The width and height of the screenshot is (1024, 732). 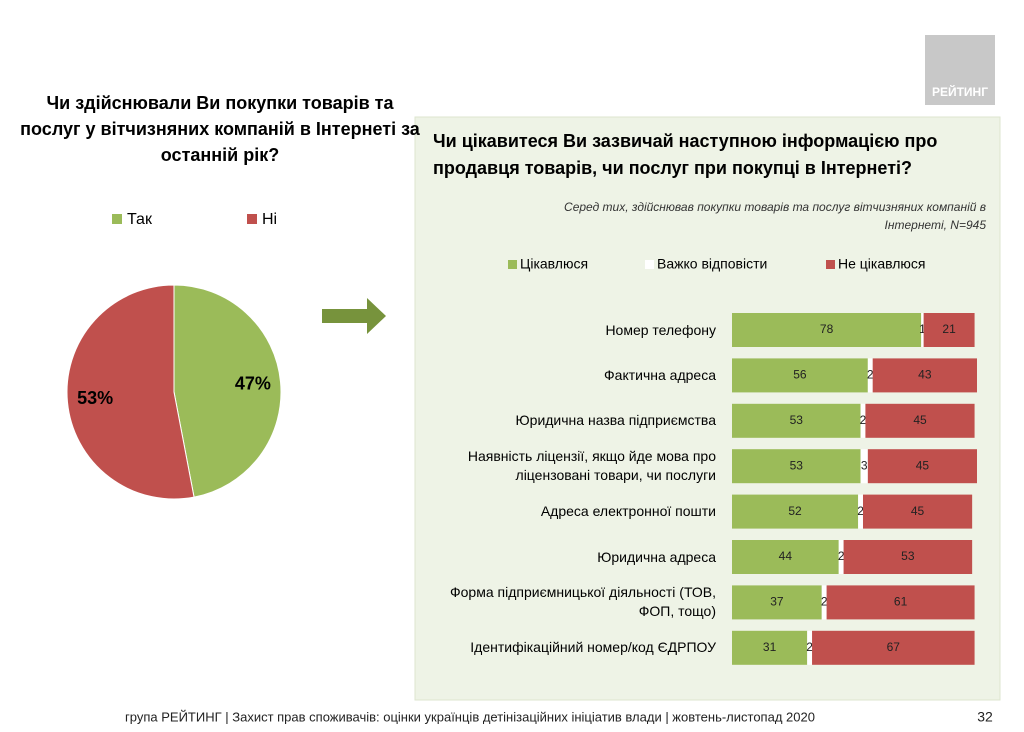 I want to click on legend-label: Так, so click(x=140, y=219).